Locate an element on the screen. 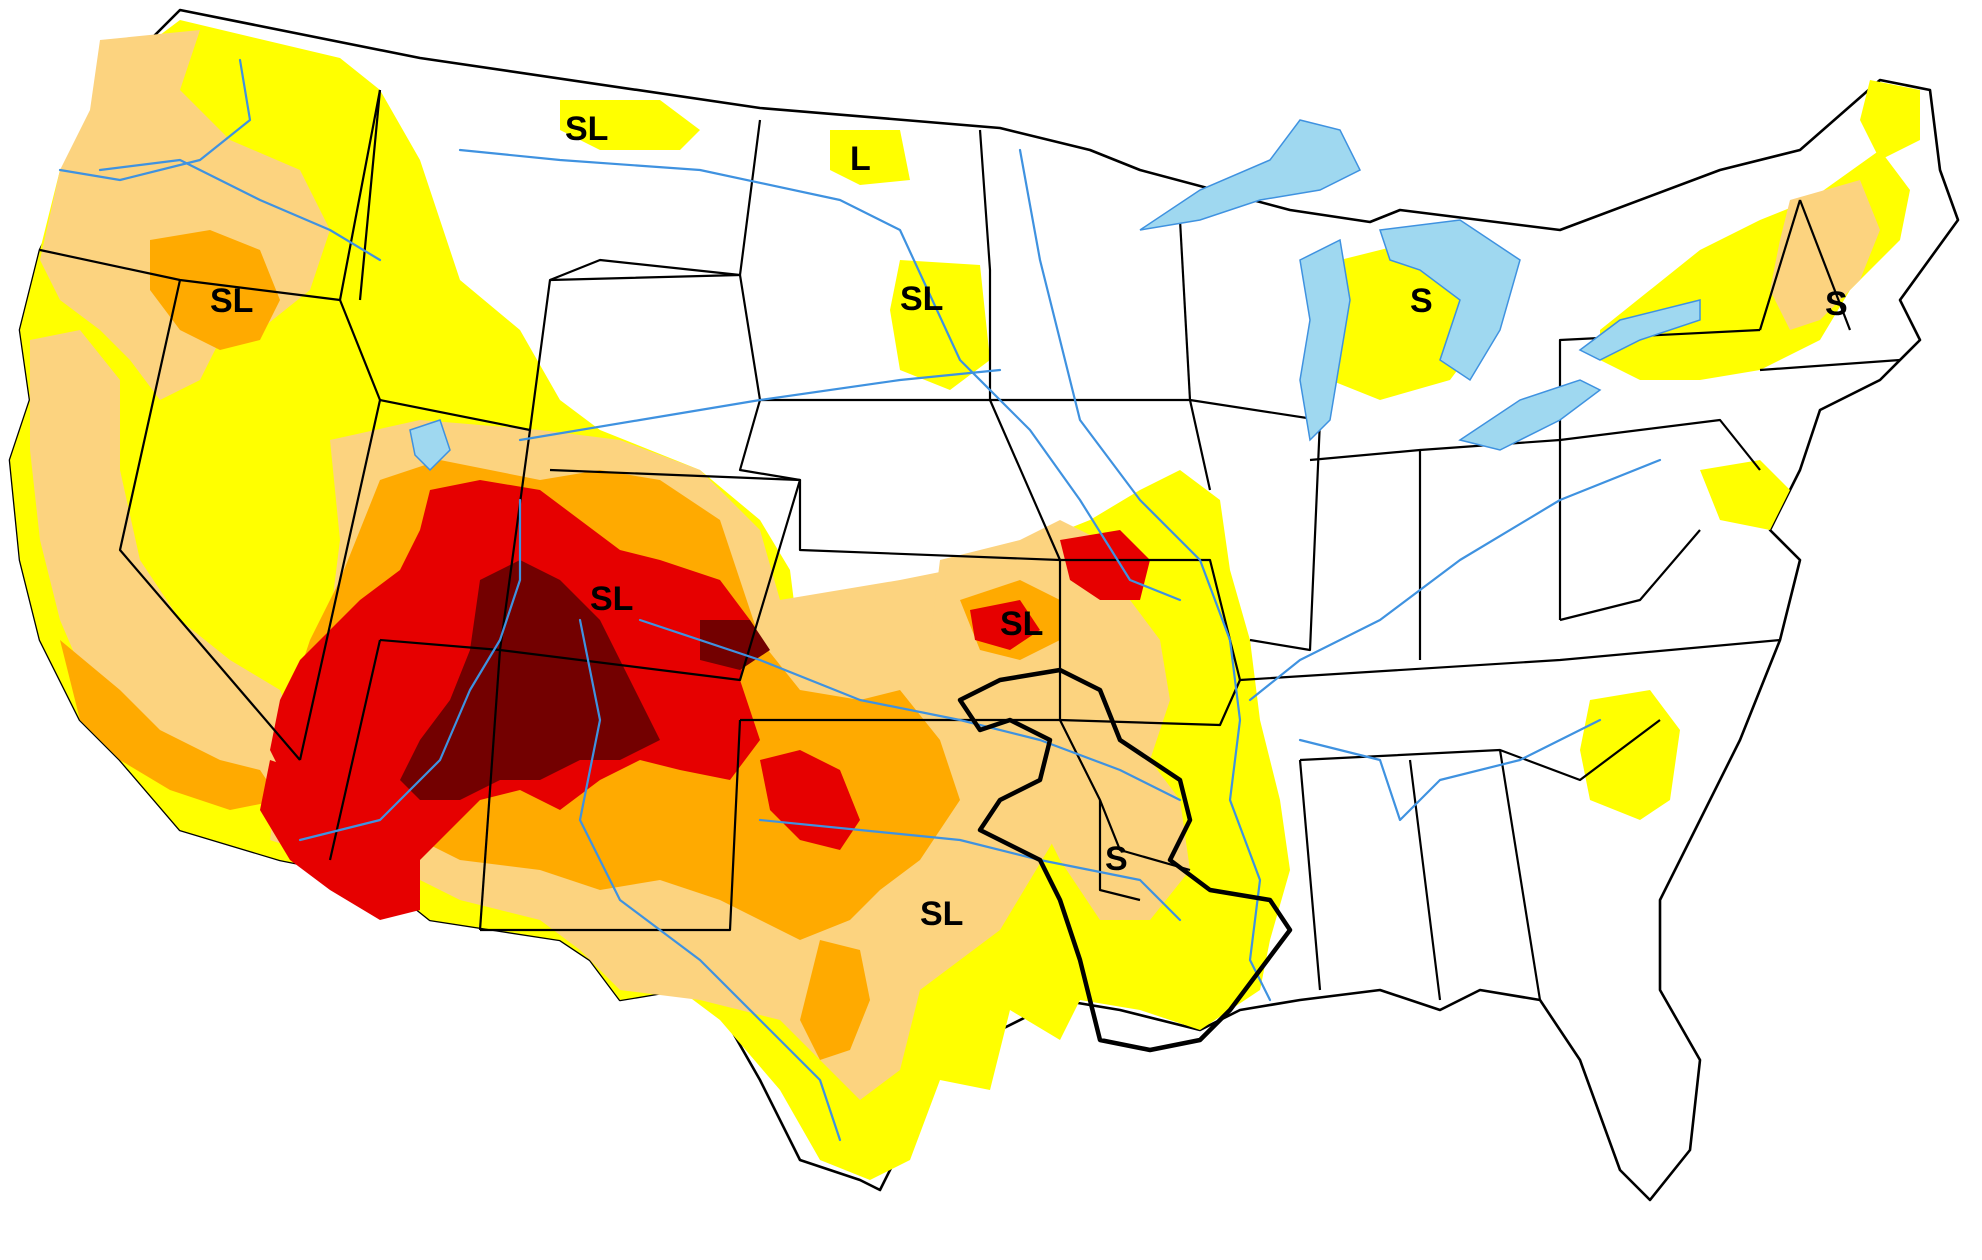  label-michigan: S is located at coordinates (1421, 301).